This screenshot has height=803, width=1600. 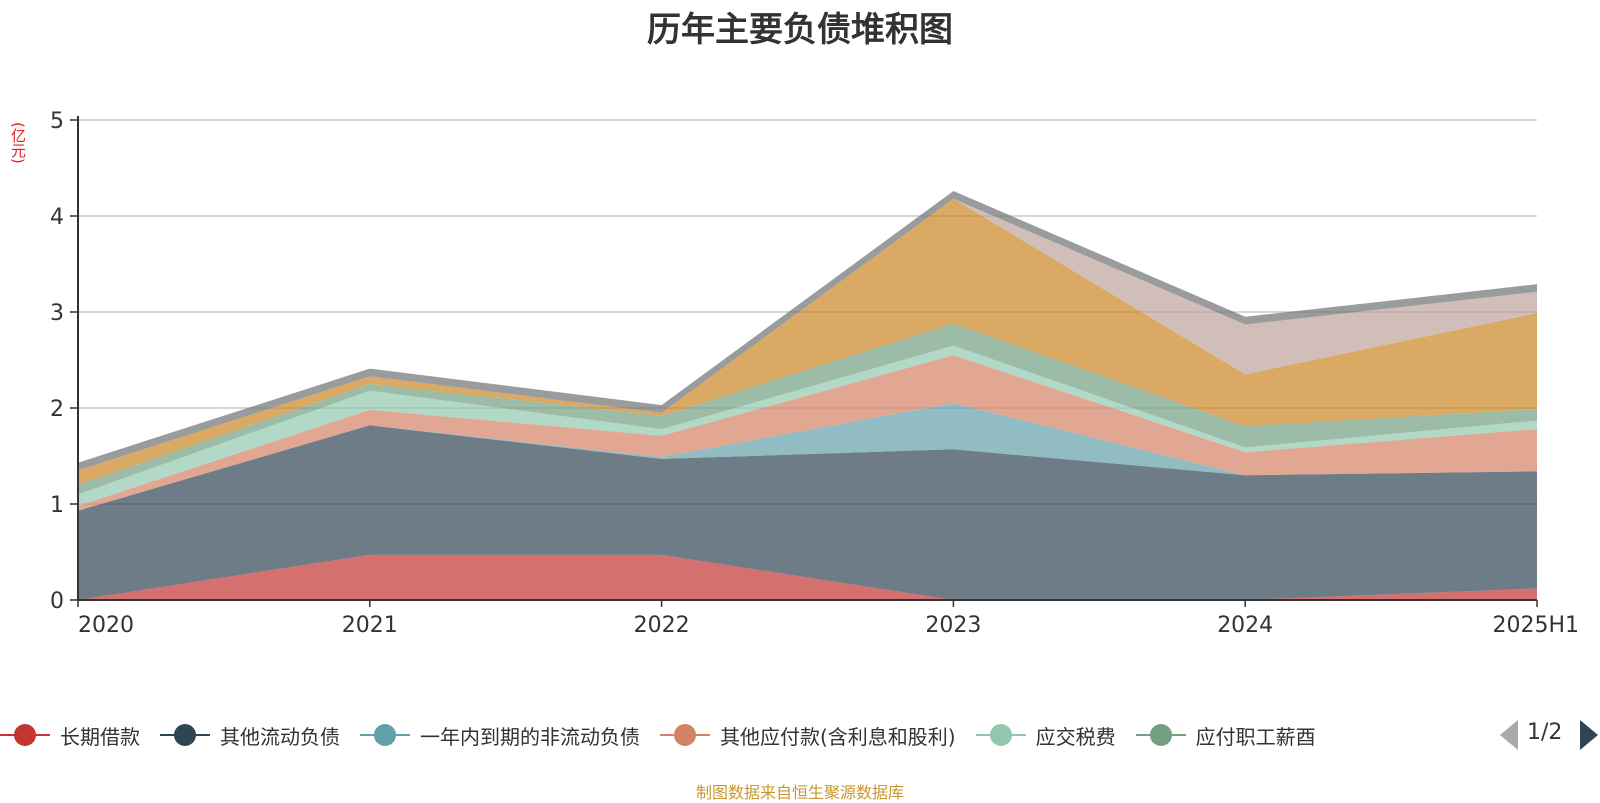 I want to click on legend-page-indicator: 1/2, so click(x=1545, y=732).